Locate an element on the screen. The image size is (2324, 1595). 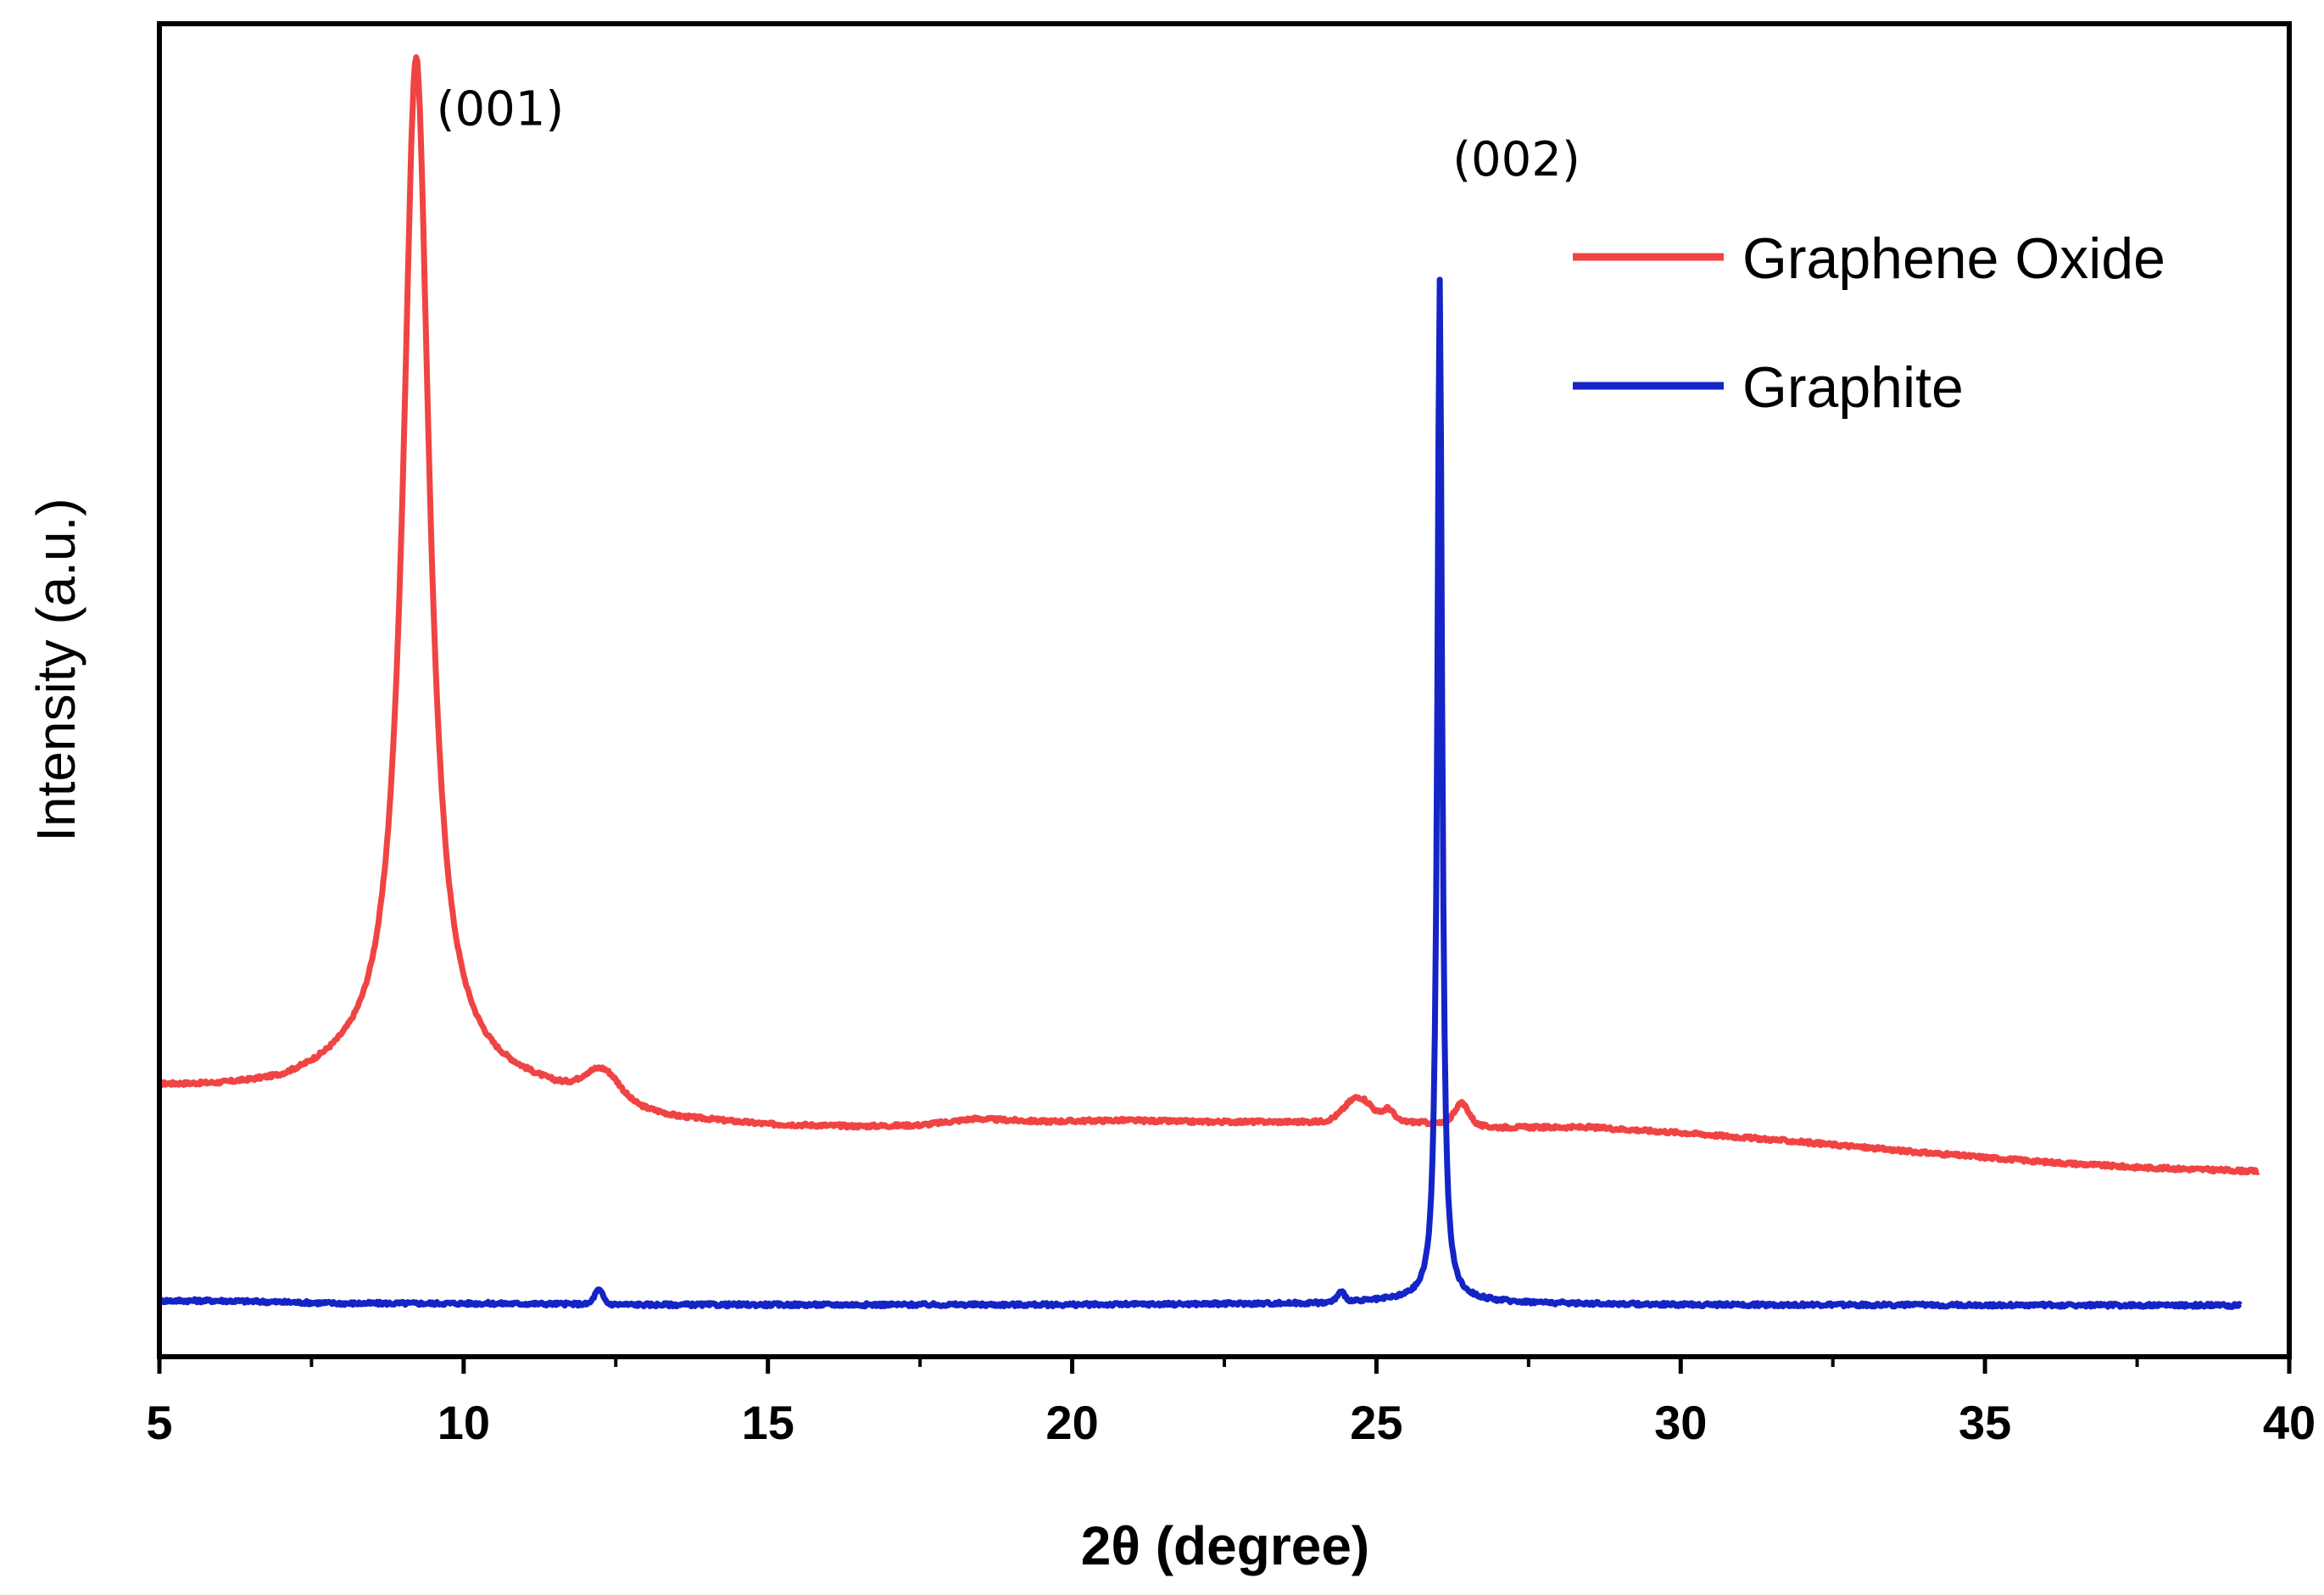
x-tick-label: 20 is located at coordinates (1072, 1422).